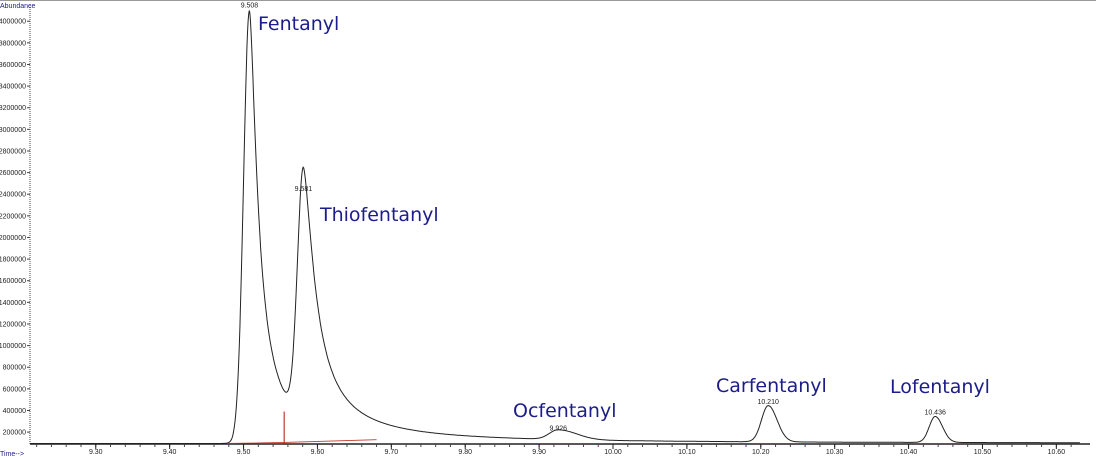 The image size is (1096, 457). Describe the element at coordinates (835, 452) in the screenshot. I see `x-tick-label: 10.30` at that location.